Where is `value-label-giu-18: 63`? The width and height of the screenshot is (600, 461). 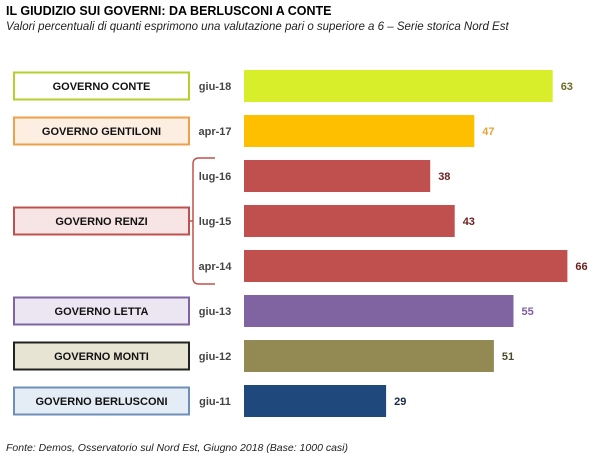 value-label-giu-18: 63 is located at coordinates (567, 87).